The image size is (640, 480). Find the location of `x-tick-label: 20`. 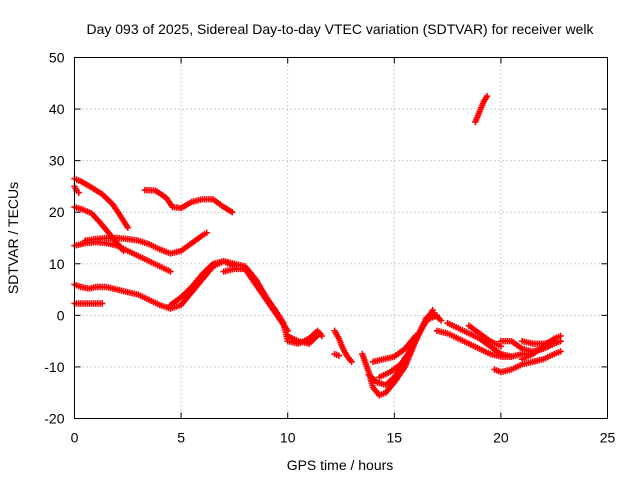

x-tick-label: 20 is located at coordinates (501, 438).